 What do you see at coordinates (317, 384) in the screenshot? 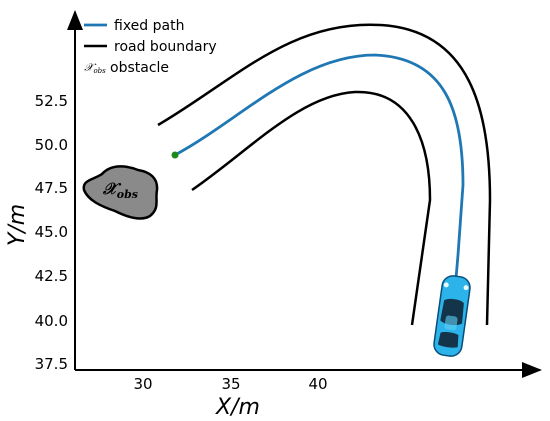
I see `x-tick-label: 40` at bounding box center [317, 384].